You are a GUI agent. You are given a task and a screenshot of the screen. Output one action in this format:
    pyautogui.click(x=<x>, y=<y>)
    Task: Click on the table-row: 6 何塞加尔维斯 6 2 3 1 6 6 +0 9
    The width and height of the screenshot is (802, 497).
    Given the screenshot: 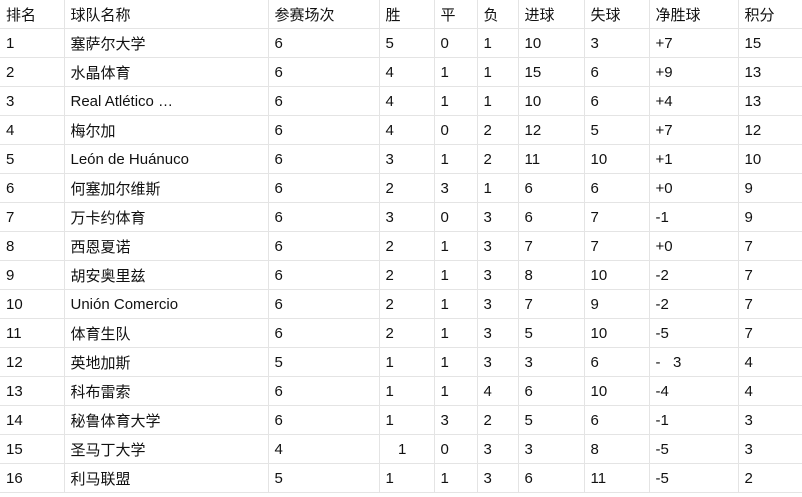 What is the action you would take?
    pyautogui.click(x=401, y=188)
    